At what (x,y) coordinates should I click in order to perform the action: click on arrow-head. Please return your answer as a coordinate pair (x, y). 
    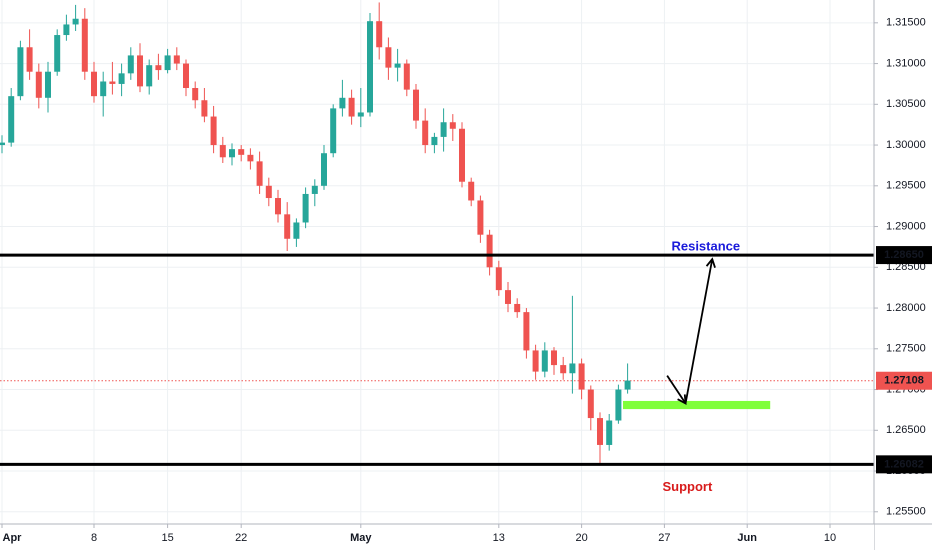
    Looking at the image, I should click on (710, 262).